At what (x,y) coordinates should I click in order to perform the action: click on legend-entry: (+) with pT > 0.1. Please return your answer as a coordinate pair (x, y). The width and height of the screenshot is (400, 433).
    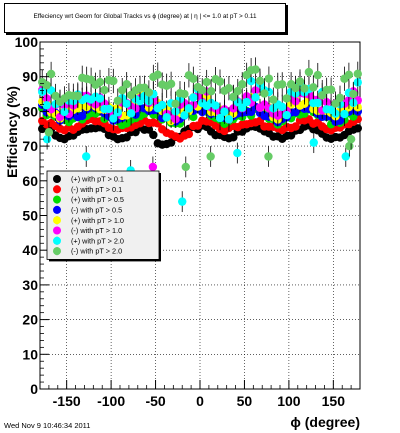
    Looking at the image, I should click on (97, 179).